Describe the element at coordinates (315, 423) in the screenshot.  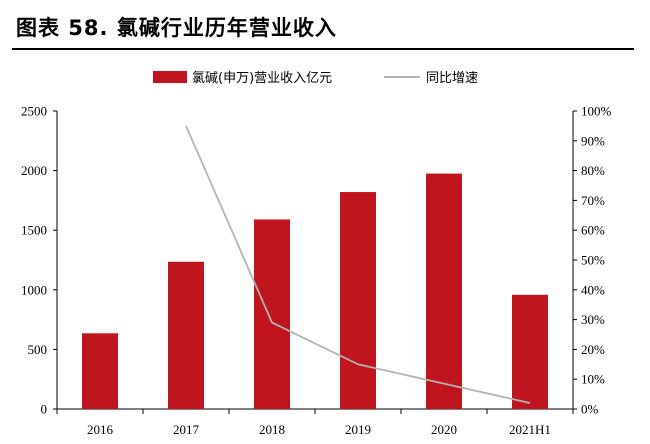
I see `x-axis-ticks: 2016 2017 2018 2019 2020 2021H1` at that location.